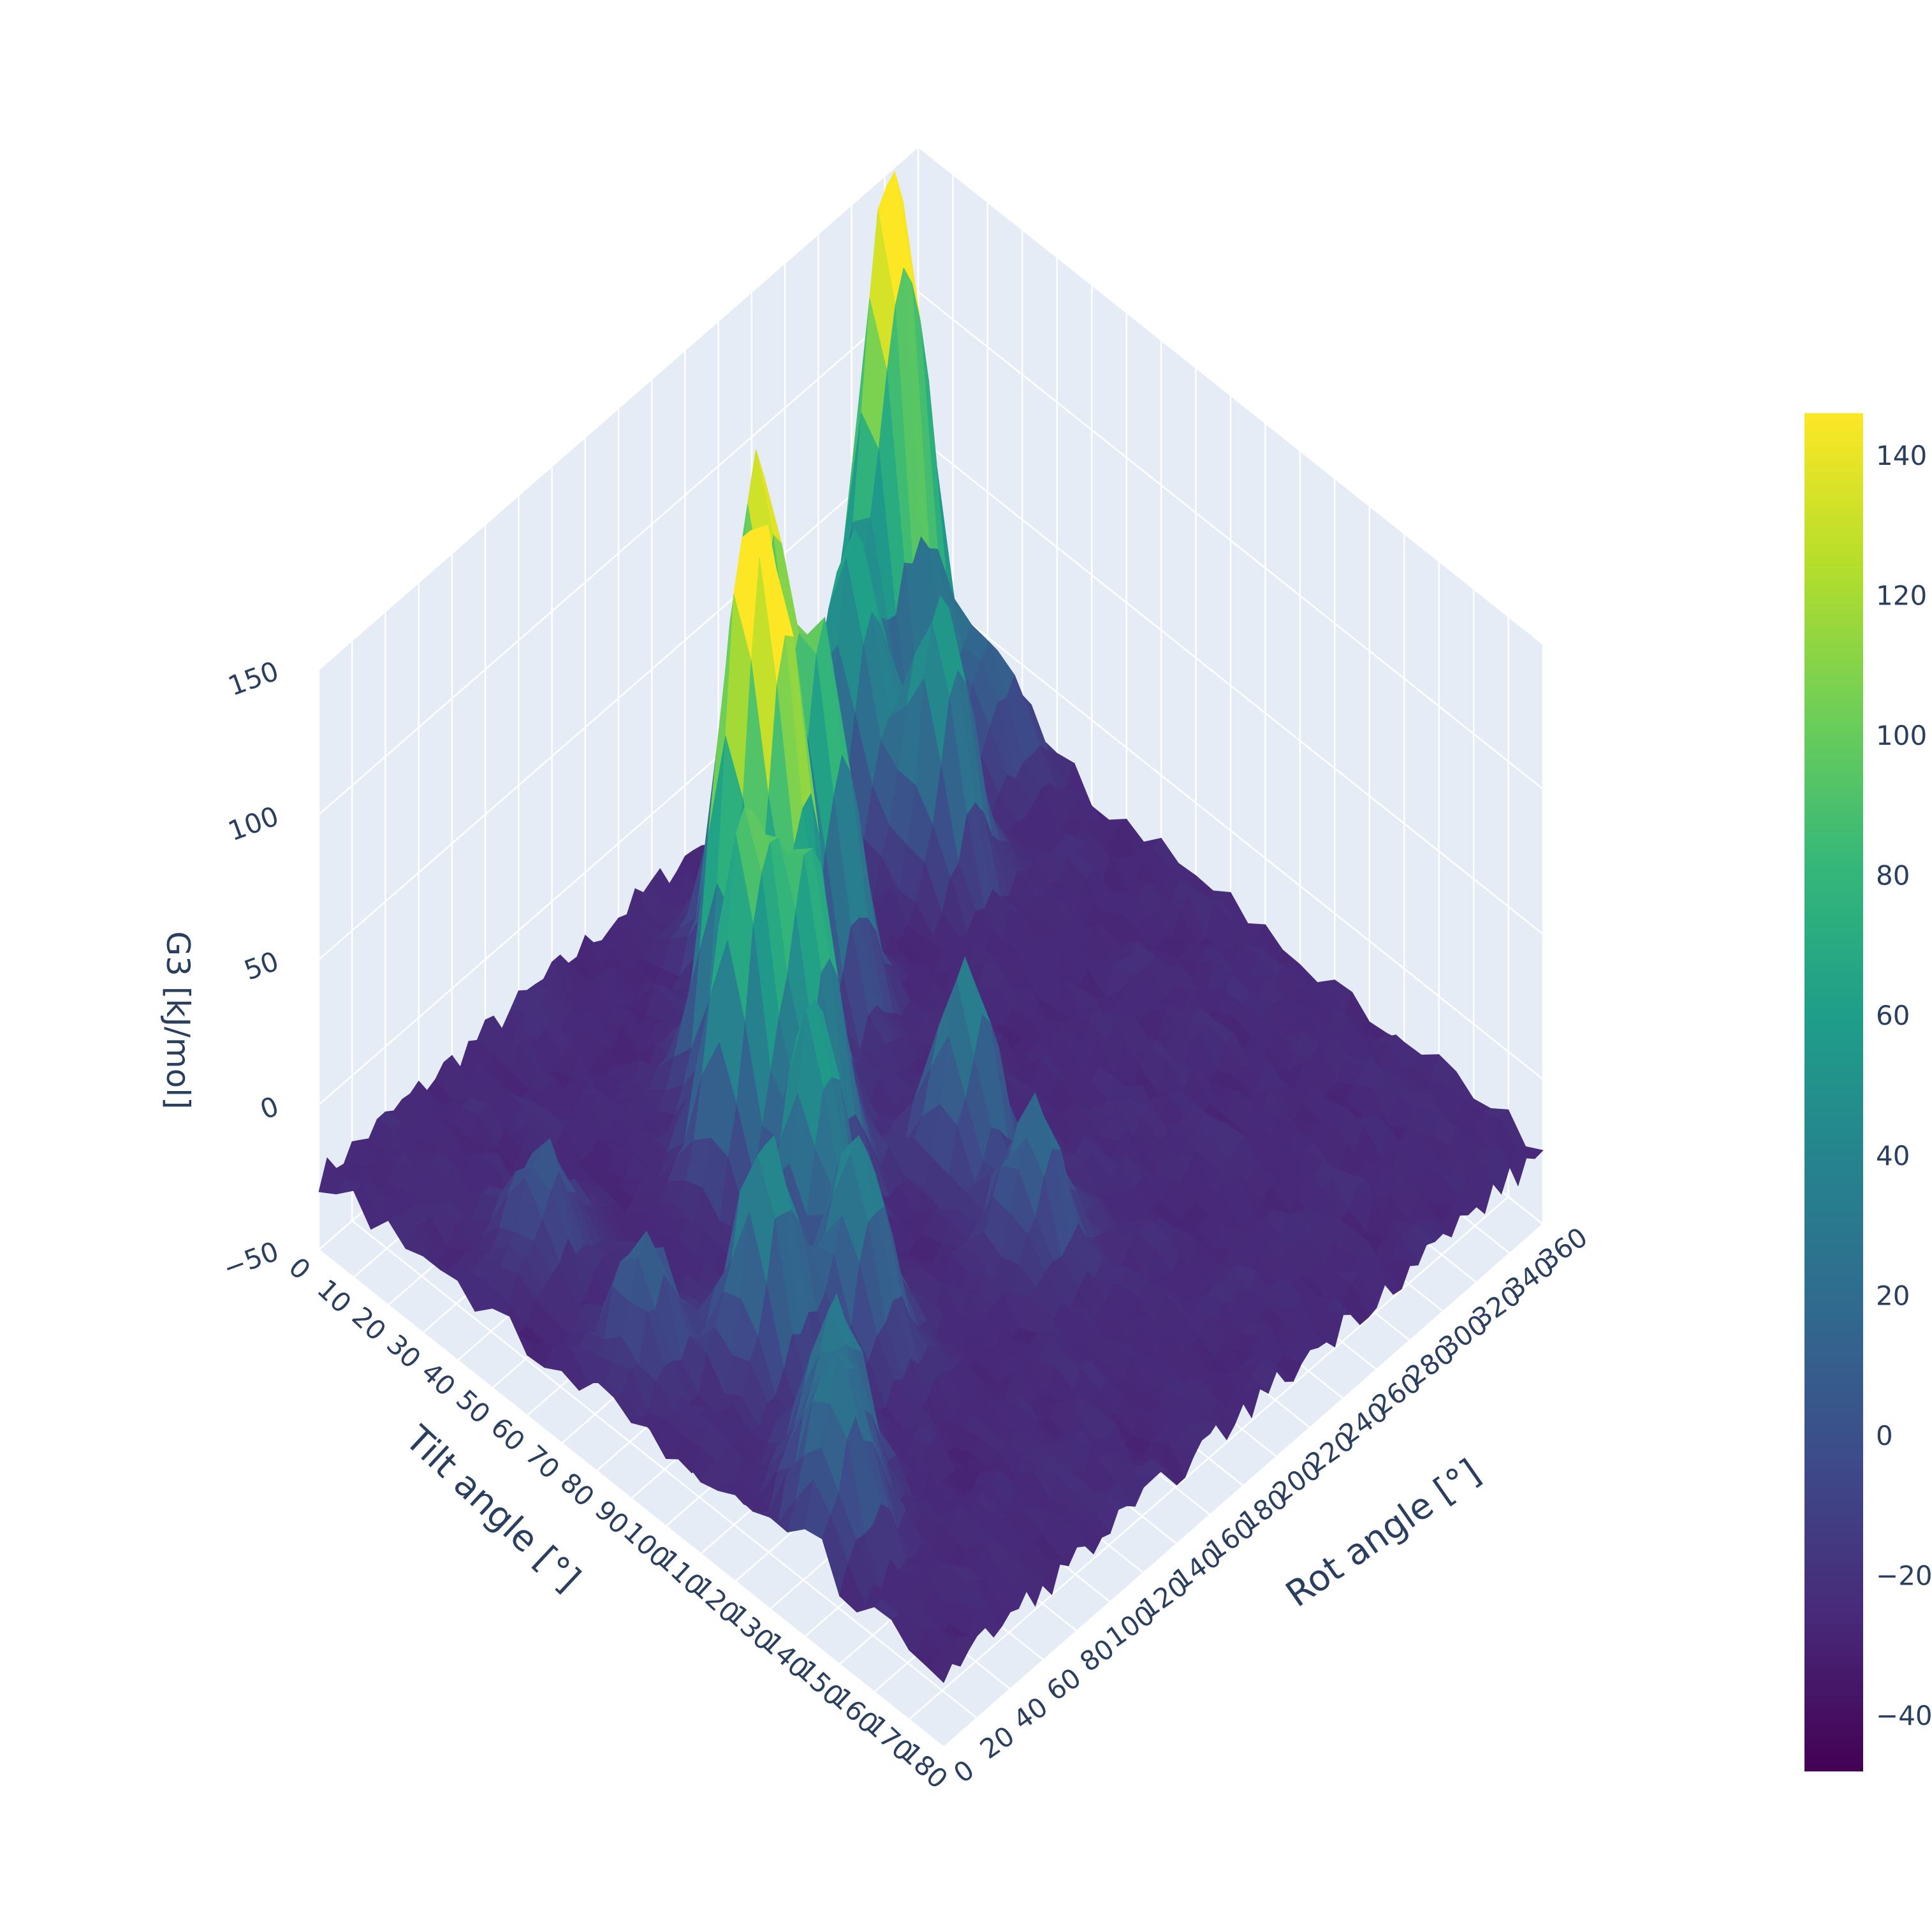 The height and width of the screenshot is (1913, 1932). I want to click on y-tick-label: 20, so click(997, 1742).